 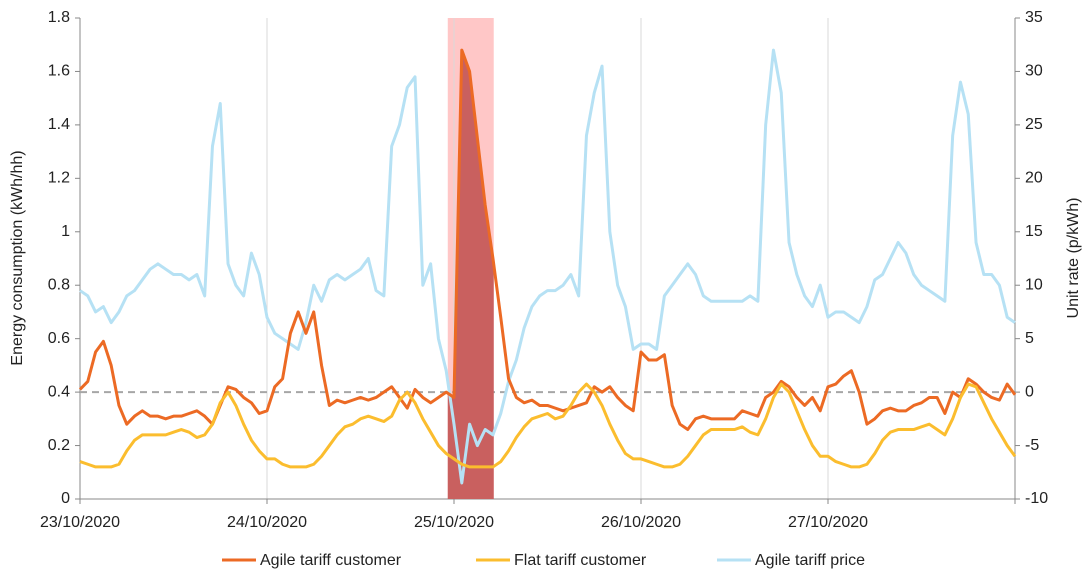 What do you see at coordinates (1034, 17) in the screenshot?
I see `y2-tick-label: 35` at bounding box center [1034, 17].